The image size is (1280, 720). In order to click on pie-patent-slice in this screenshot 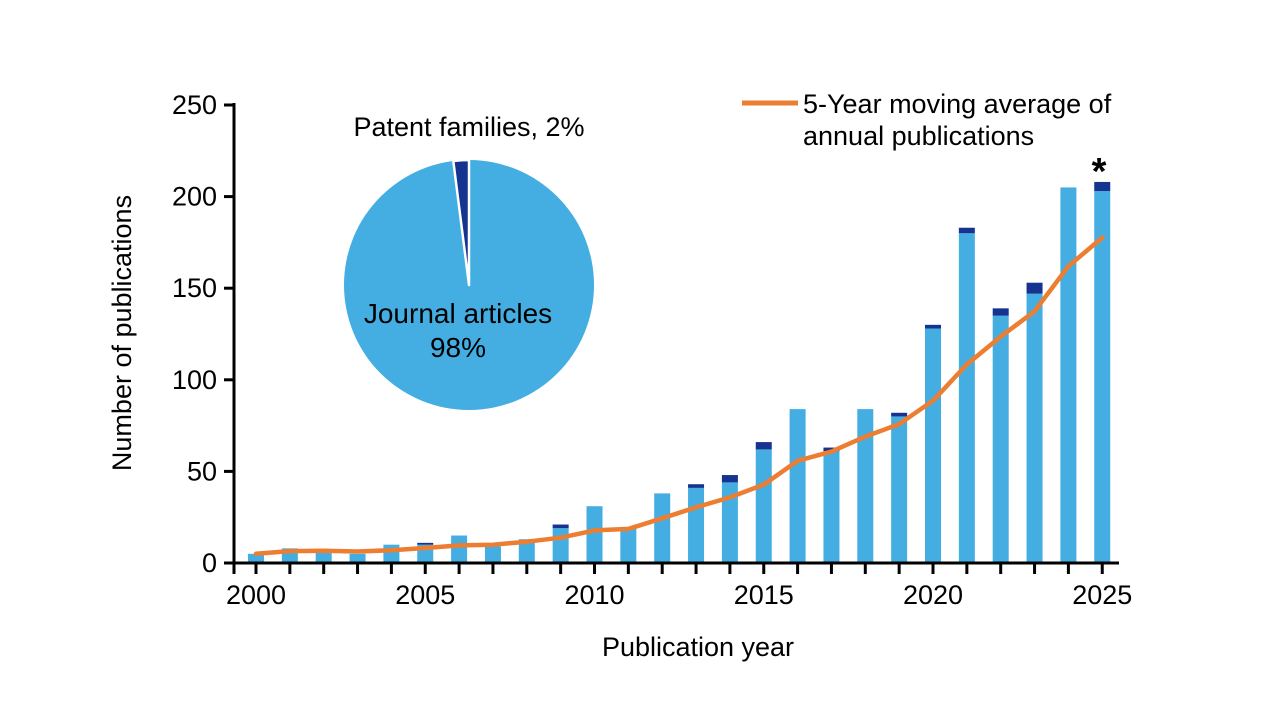, I will do `click(461, 222)`.